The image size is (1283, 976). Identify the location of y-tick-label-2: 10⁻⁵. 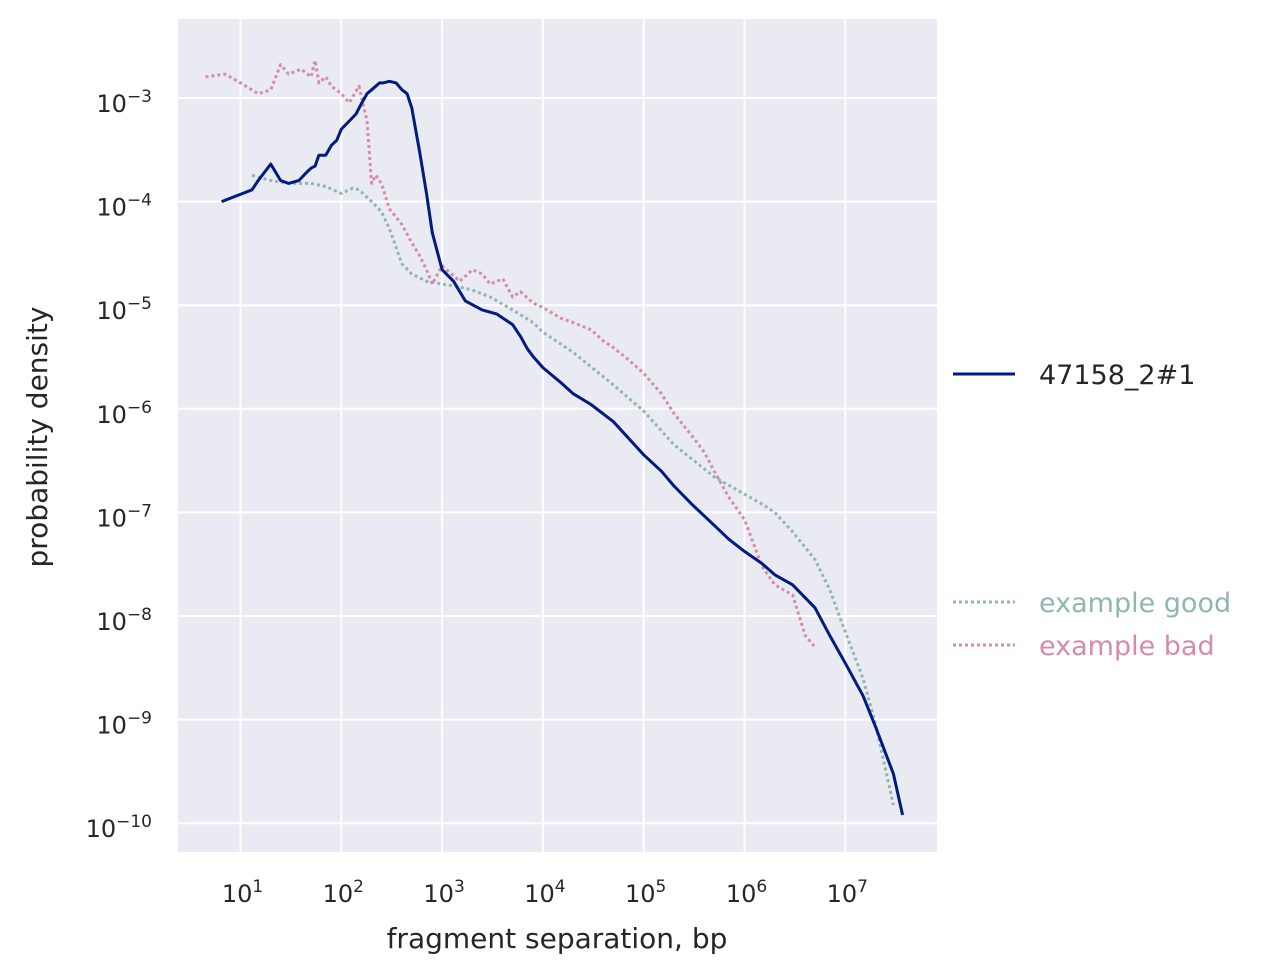
(124, 309).